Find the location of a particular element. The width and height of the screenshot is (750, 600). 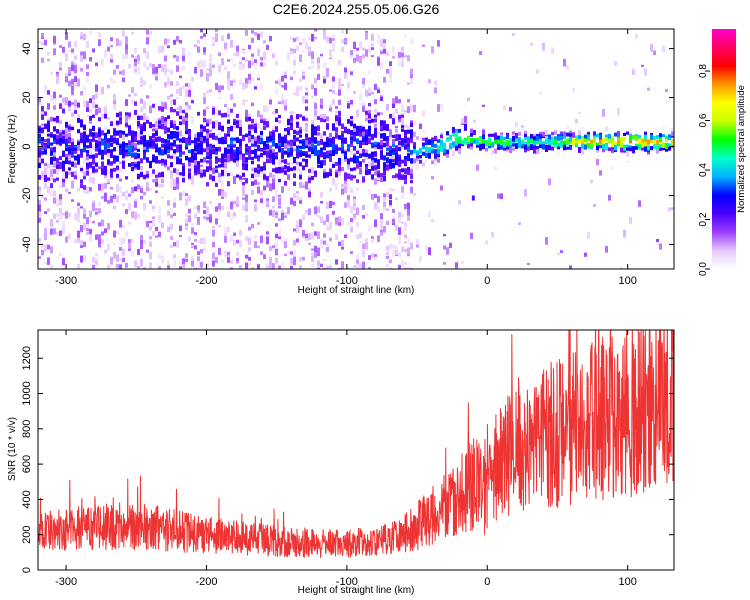

snr-y-tick-label: 1200 is located at coordinates (27, 358).